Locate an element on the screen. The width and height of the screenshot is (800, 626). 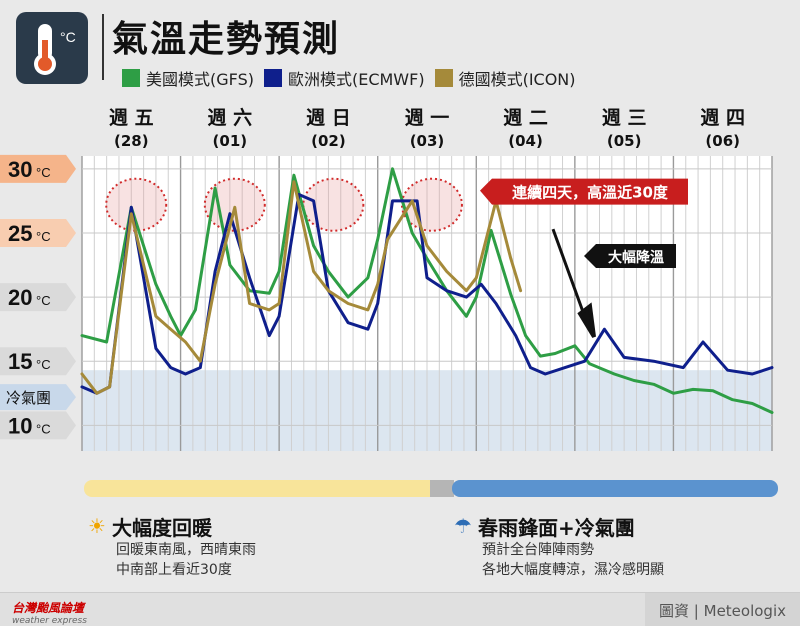
day-name: 週 四 is located at coordinates (722, 118).